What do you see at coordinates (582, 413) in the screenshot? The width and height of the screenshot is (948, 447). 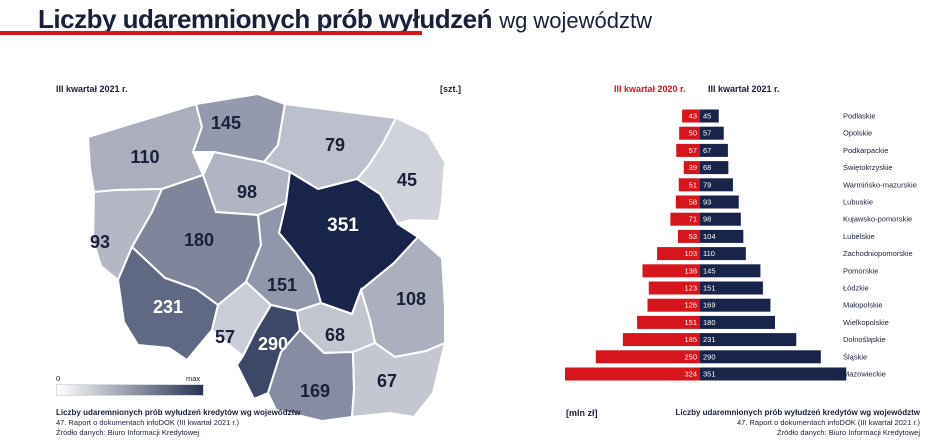 I see `bars-unit-label: [mln zł]` at bounding box center [582, 413].